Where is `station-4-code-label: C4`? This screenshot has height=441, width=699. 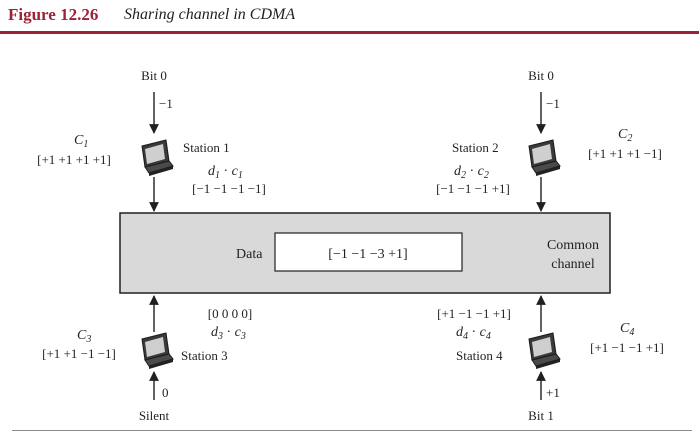
station-4-code-label: C4 is located at coordinates (627, 329).